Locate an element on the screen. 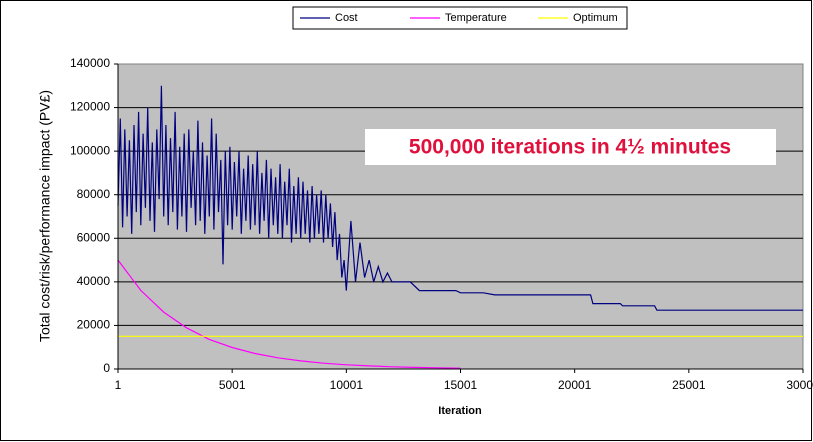 The height and width of the screenshot is (442, 813). y-tick-label: 140000 is located at coordinates (90, 63).